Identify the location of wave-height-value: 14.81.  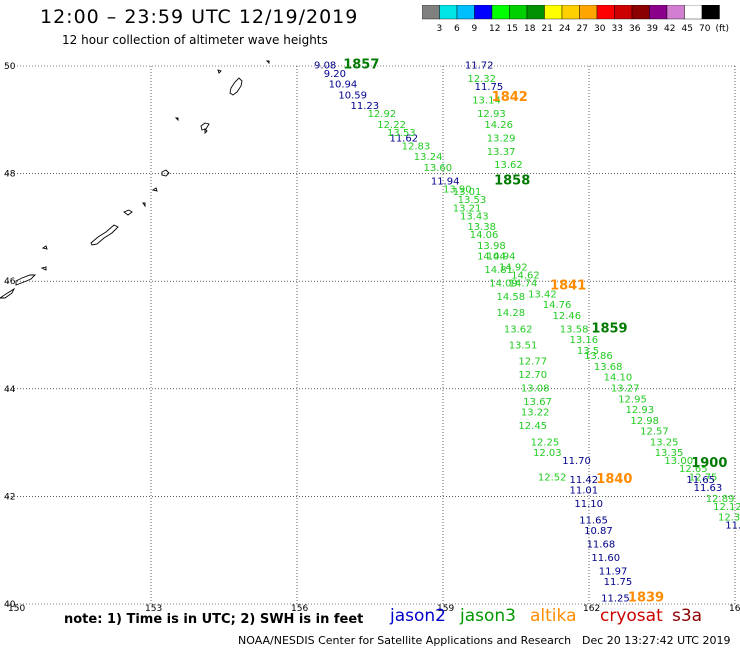
(498, 270).